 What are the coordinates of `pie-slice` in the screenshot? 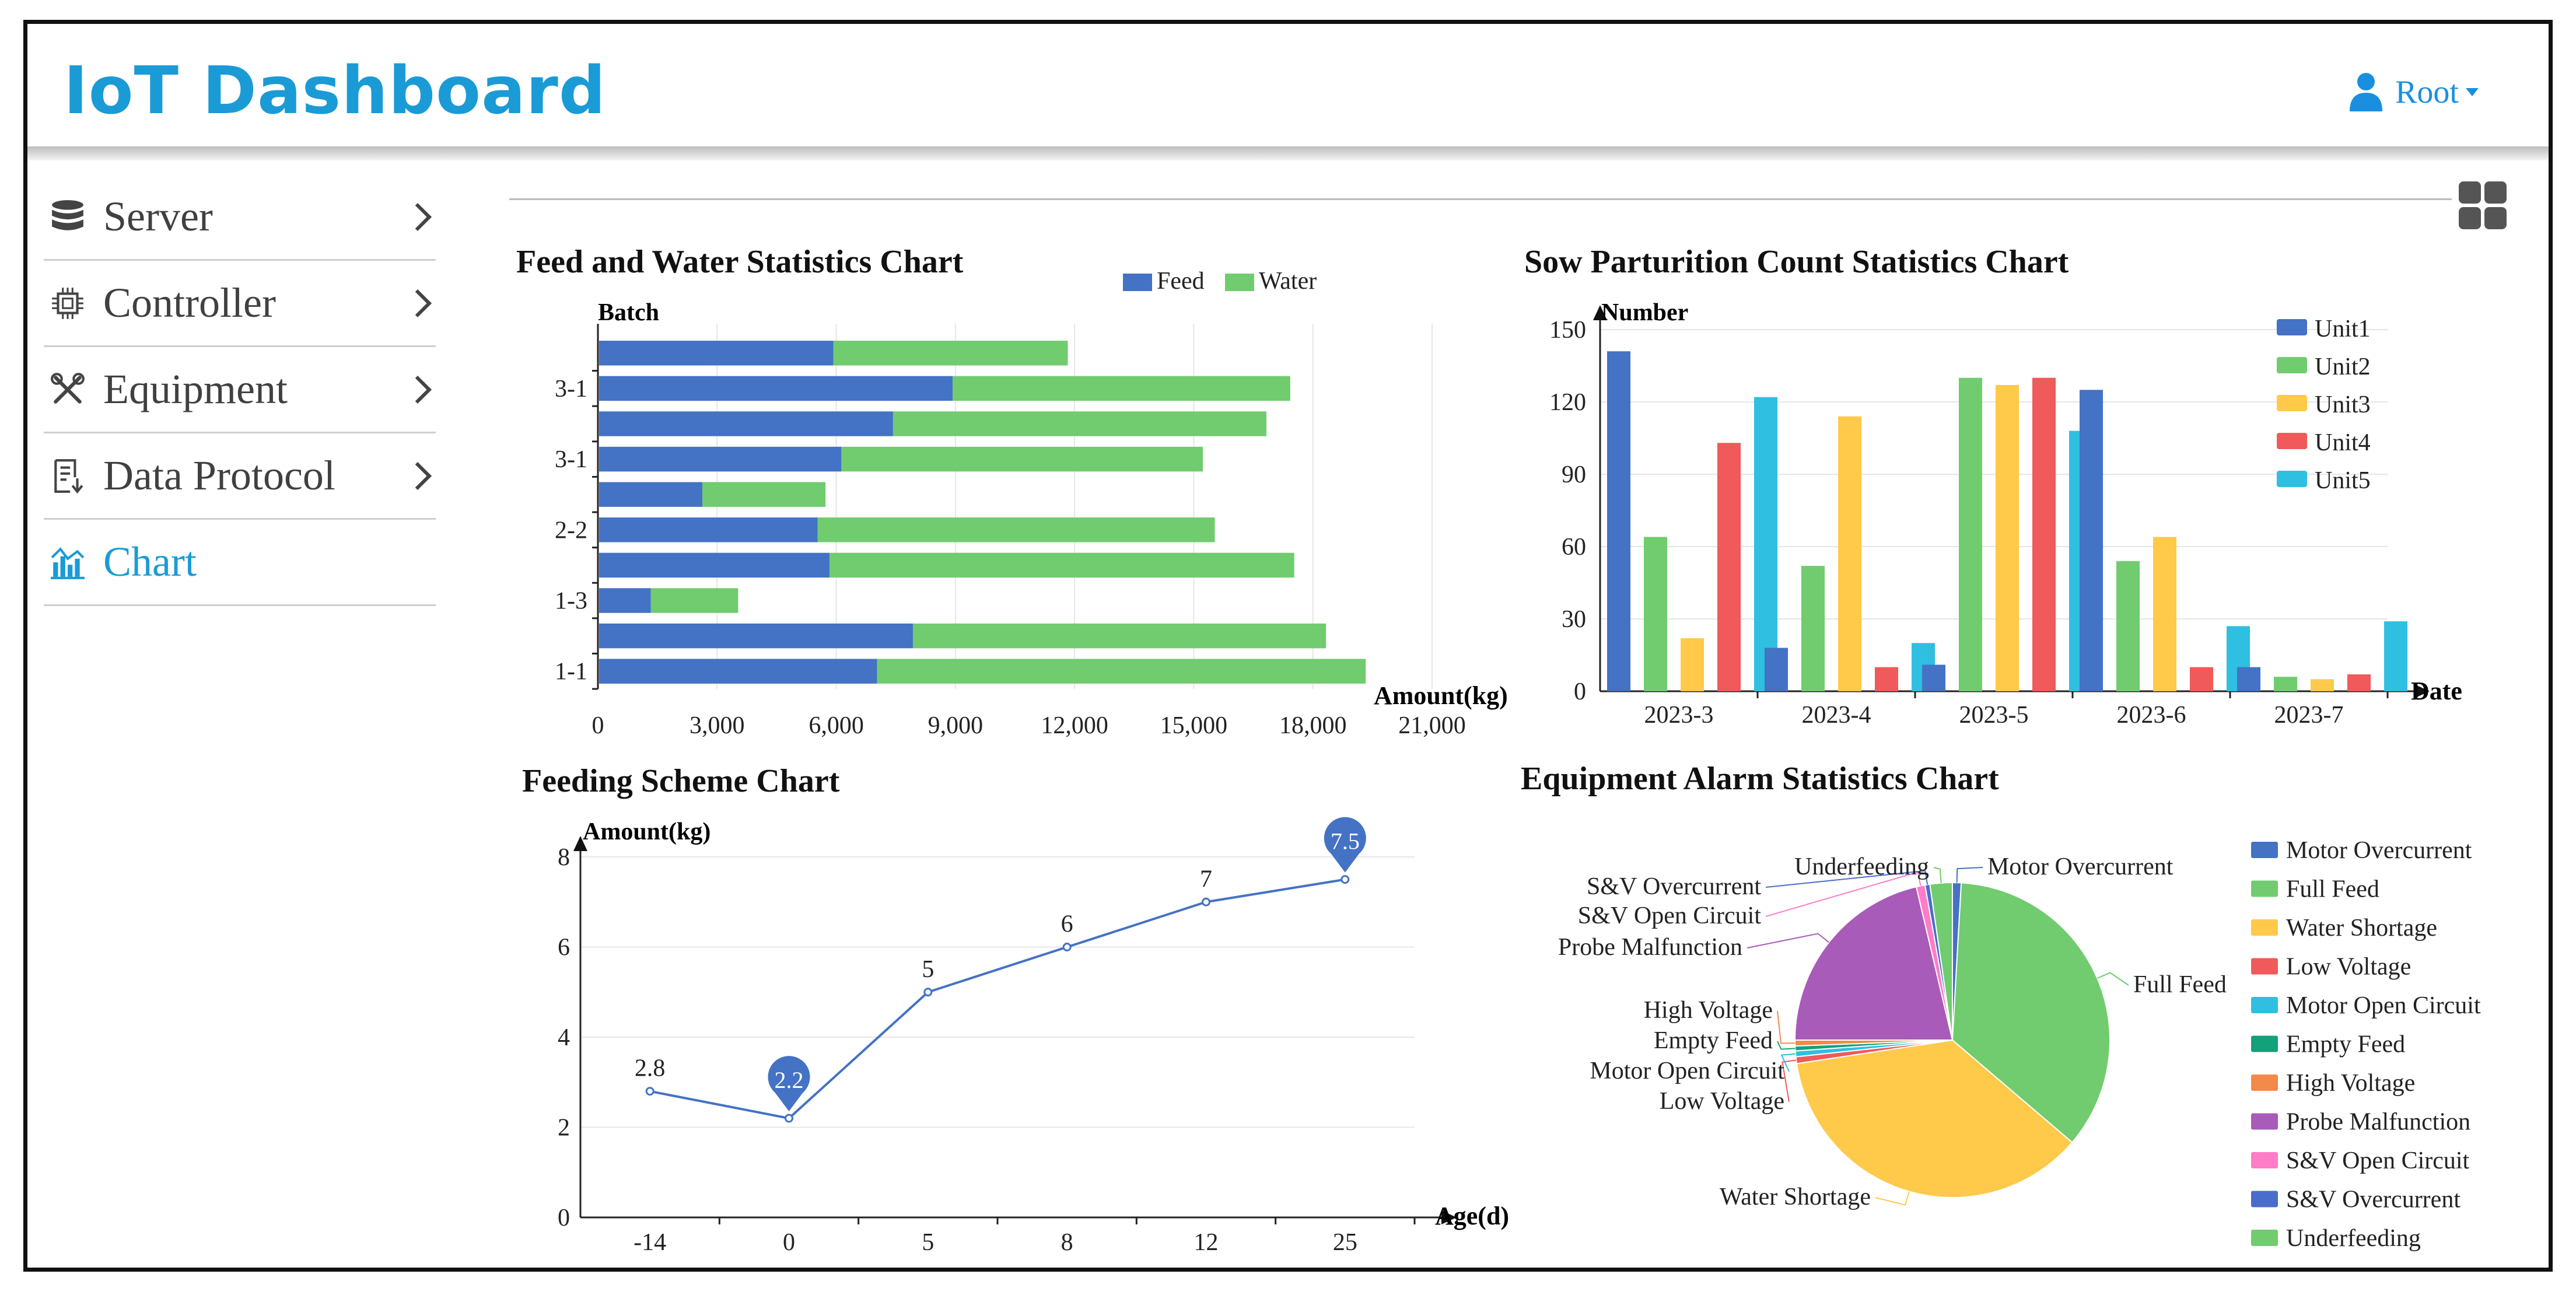 It's located at (1874, 963).